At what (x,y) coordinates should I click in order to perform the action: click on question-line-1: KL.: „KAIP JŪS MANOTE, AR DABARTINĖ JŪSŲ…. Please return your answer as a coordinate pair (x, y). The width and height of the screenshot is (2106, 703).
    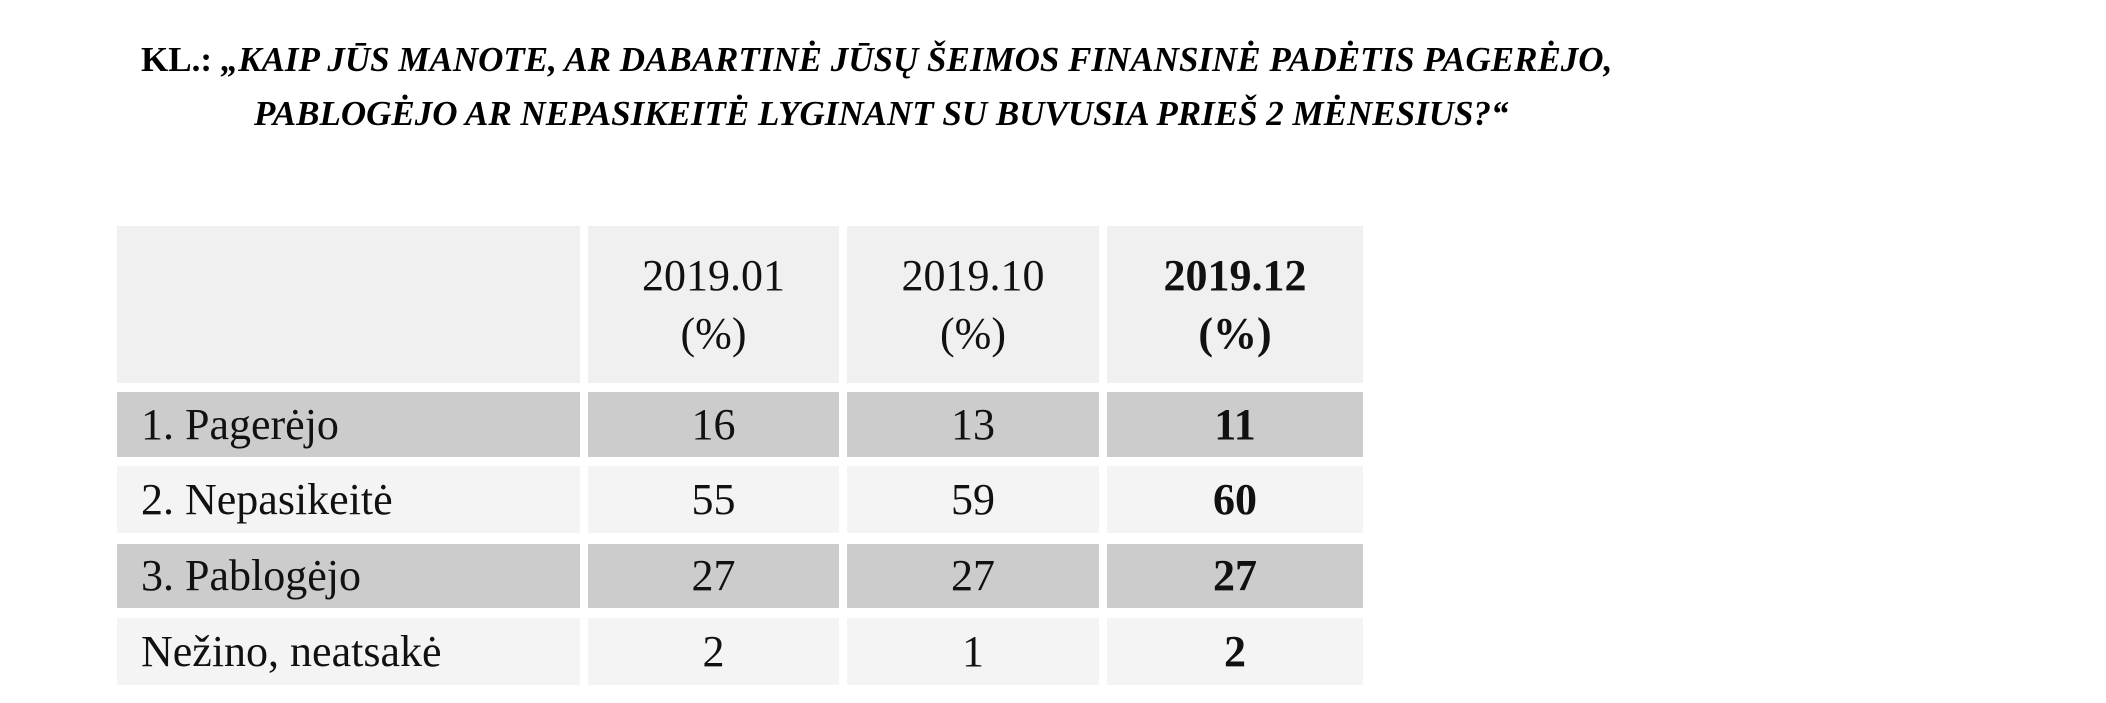
    Looking at the image, I should click on (876, 60).